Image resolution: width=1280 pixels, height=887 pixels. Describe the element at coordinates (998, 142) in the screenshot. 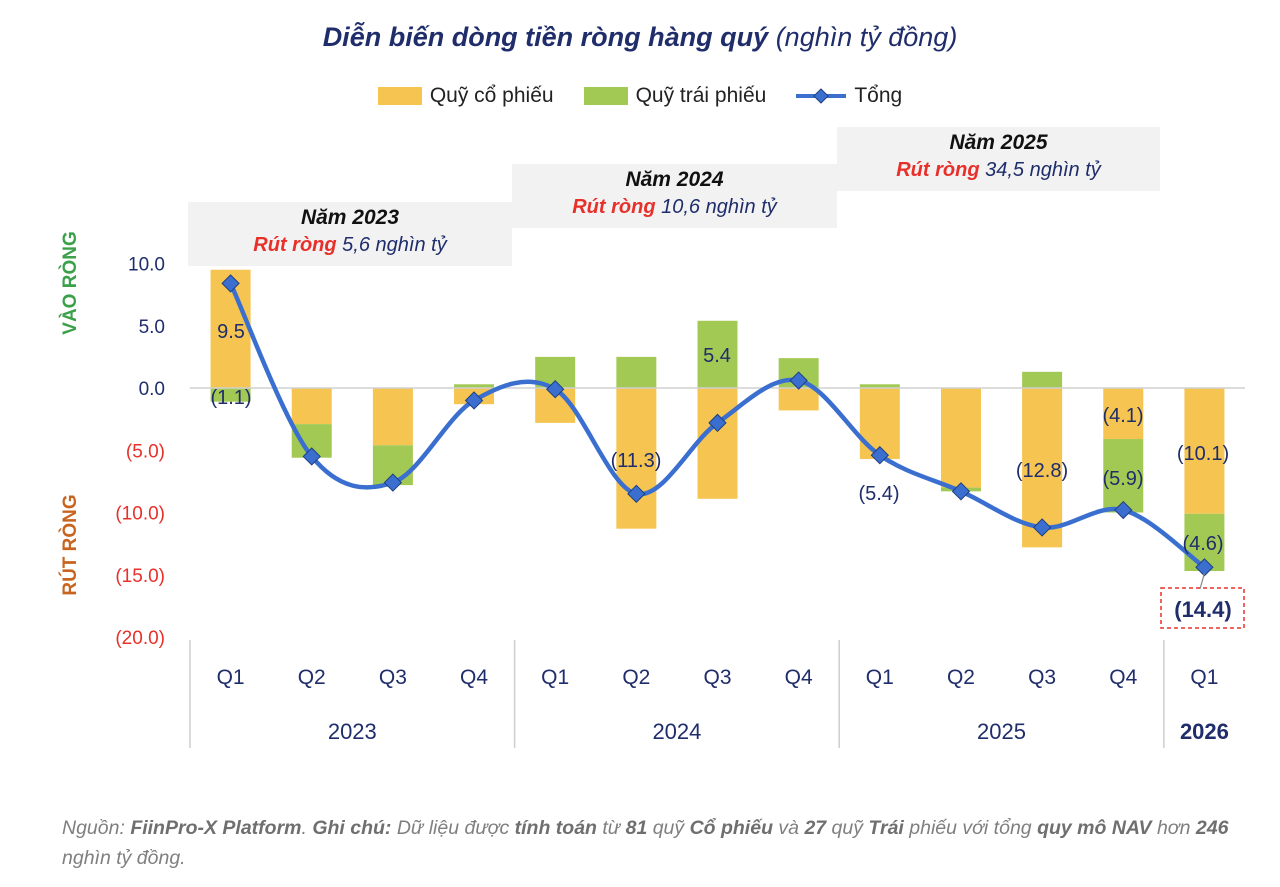

I see `annotation-year: Năm 2025` at that location.